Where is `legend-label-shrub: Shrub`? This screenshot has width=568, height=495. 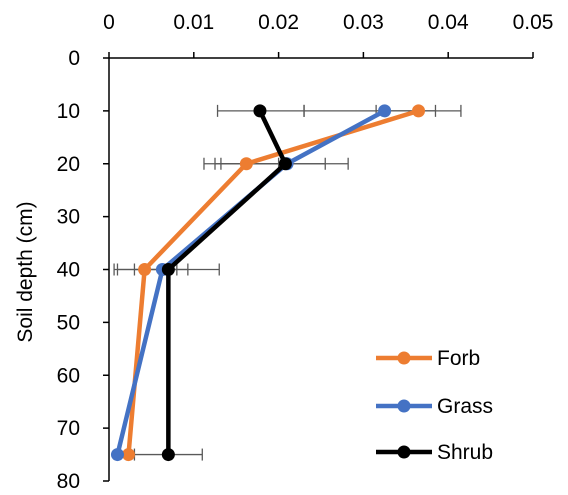 legend-label-shrub: Shrub is located at coordinates (465, 452).